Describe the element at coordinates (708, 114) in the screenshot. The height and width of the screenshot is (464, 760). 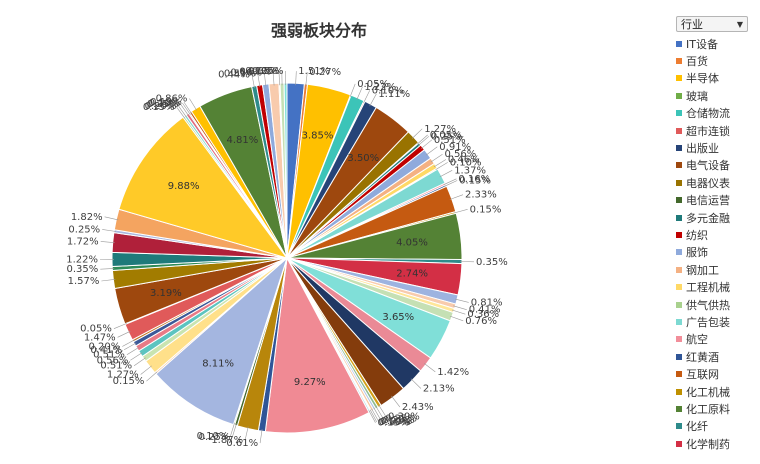
I see `legend-label: 仓储物流` at that location.